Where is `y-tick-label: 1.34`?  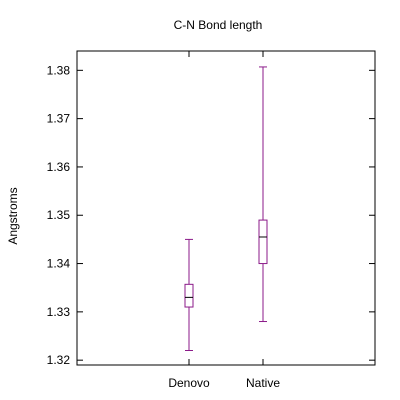 y-tick-label: 1.34 is located at coordinates (59, 264).